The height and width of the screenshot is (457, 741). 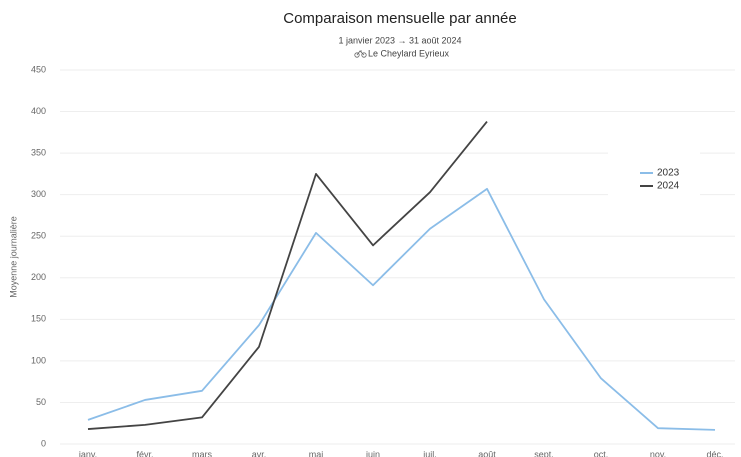 What do you see at coordinates (259, 453) in the screenshot?
I see `x-tick-label: avr.` at bounding box center [259, 453].